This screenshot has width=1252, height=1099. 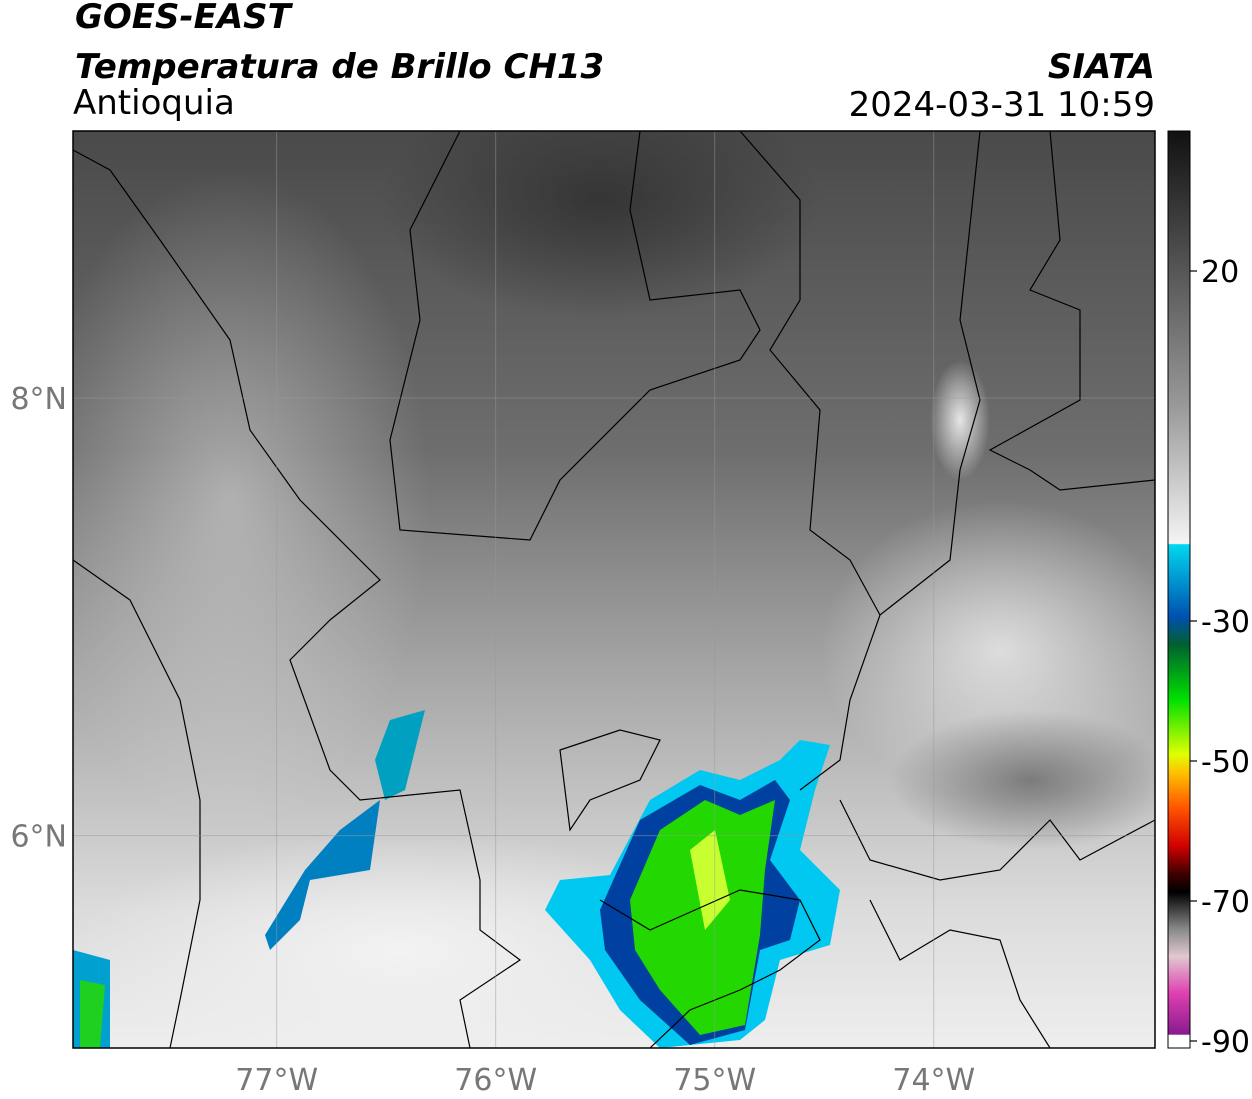 I want to click on source: SIATA, so click(x=1101, y=67).